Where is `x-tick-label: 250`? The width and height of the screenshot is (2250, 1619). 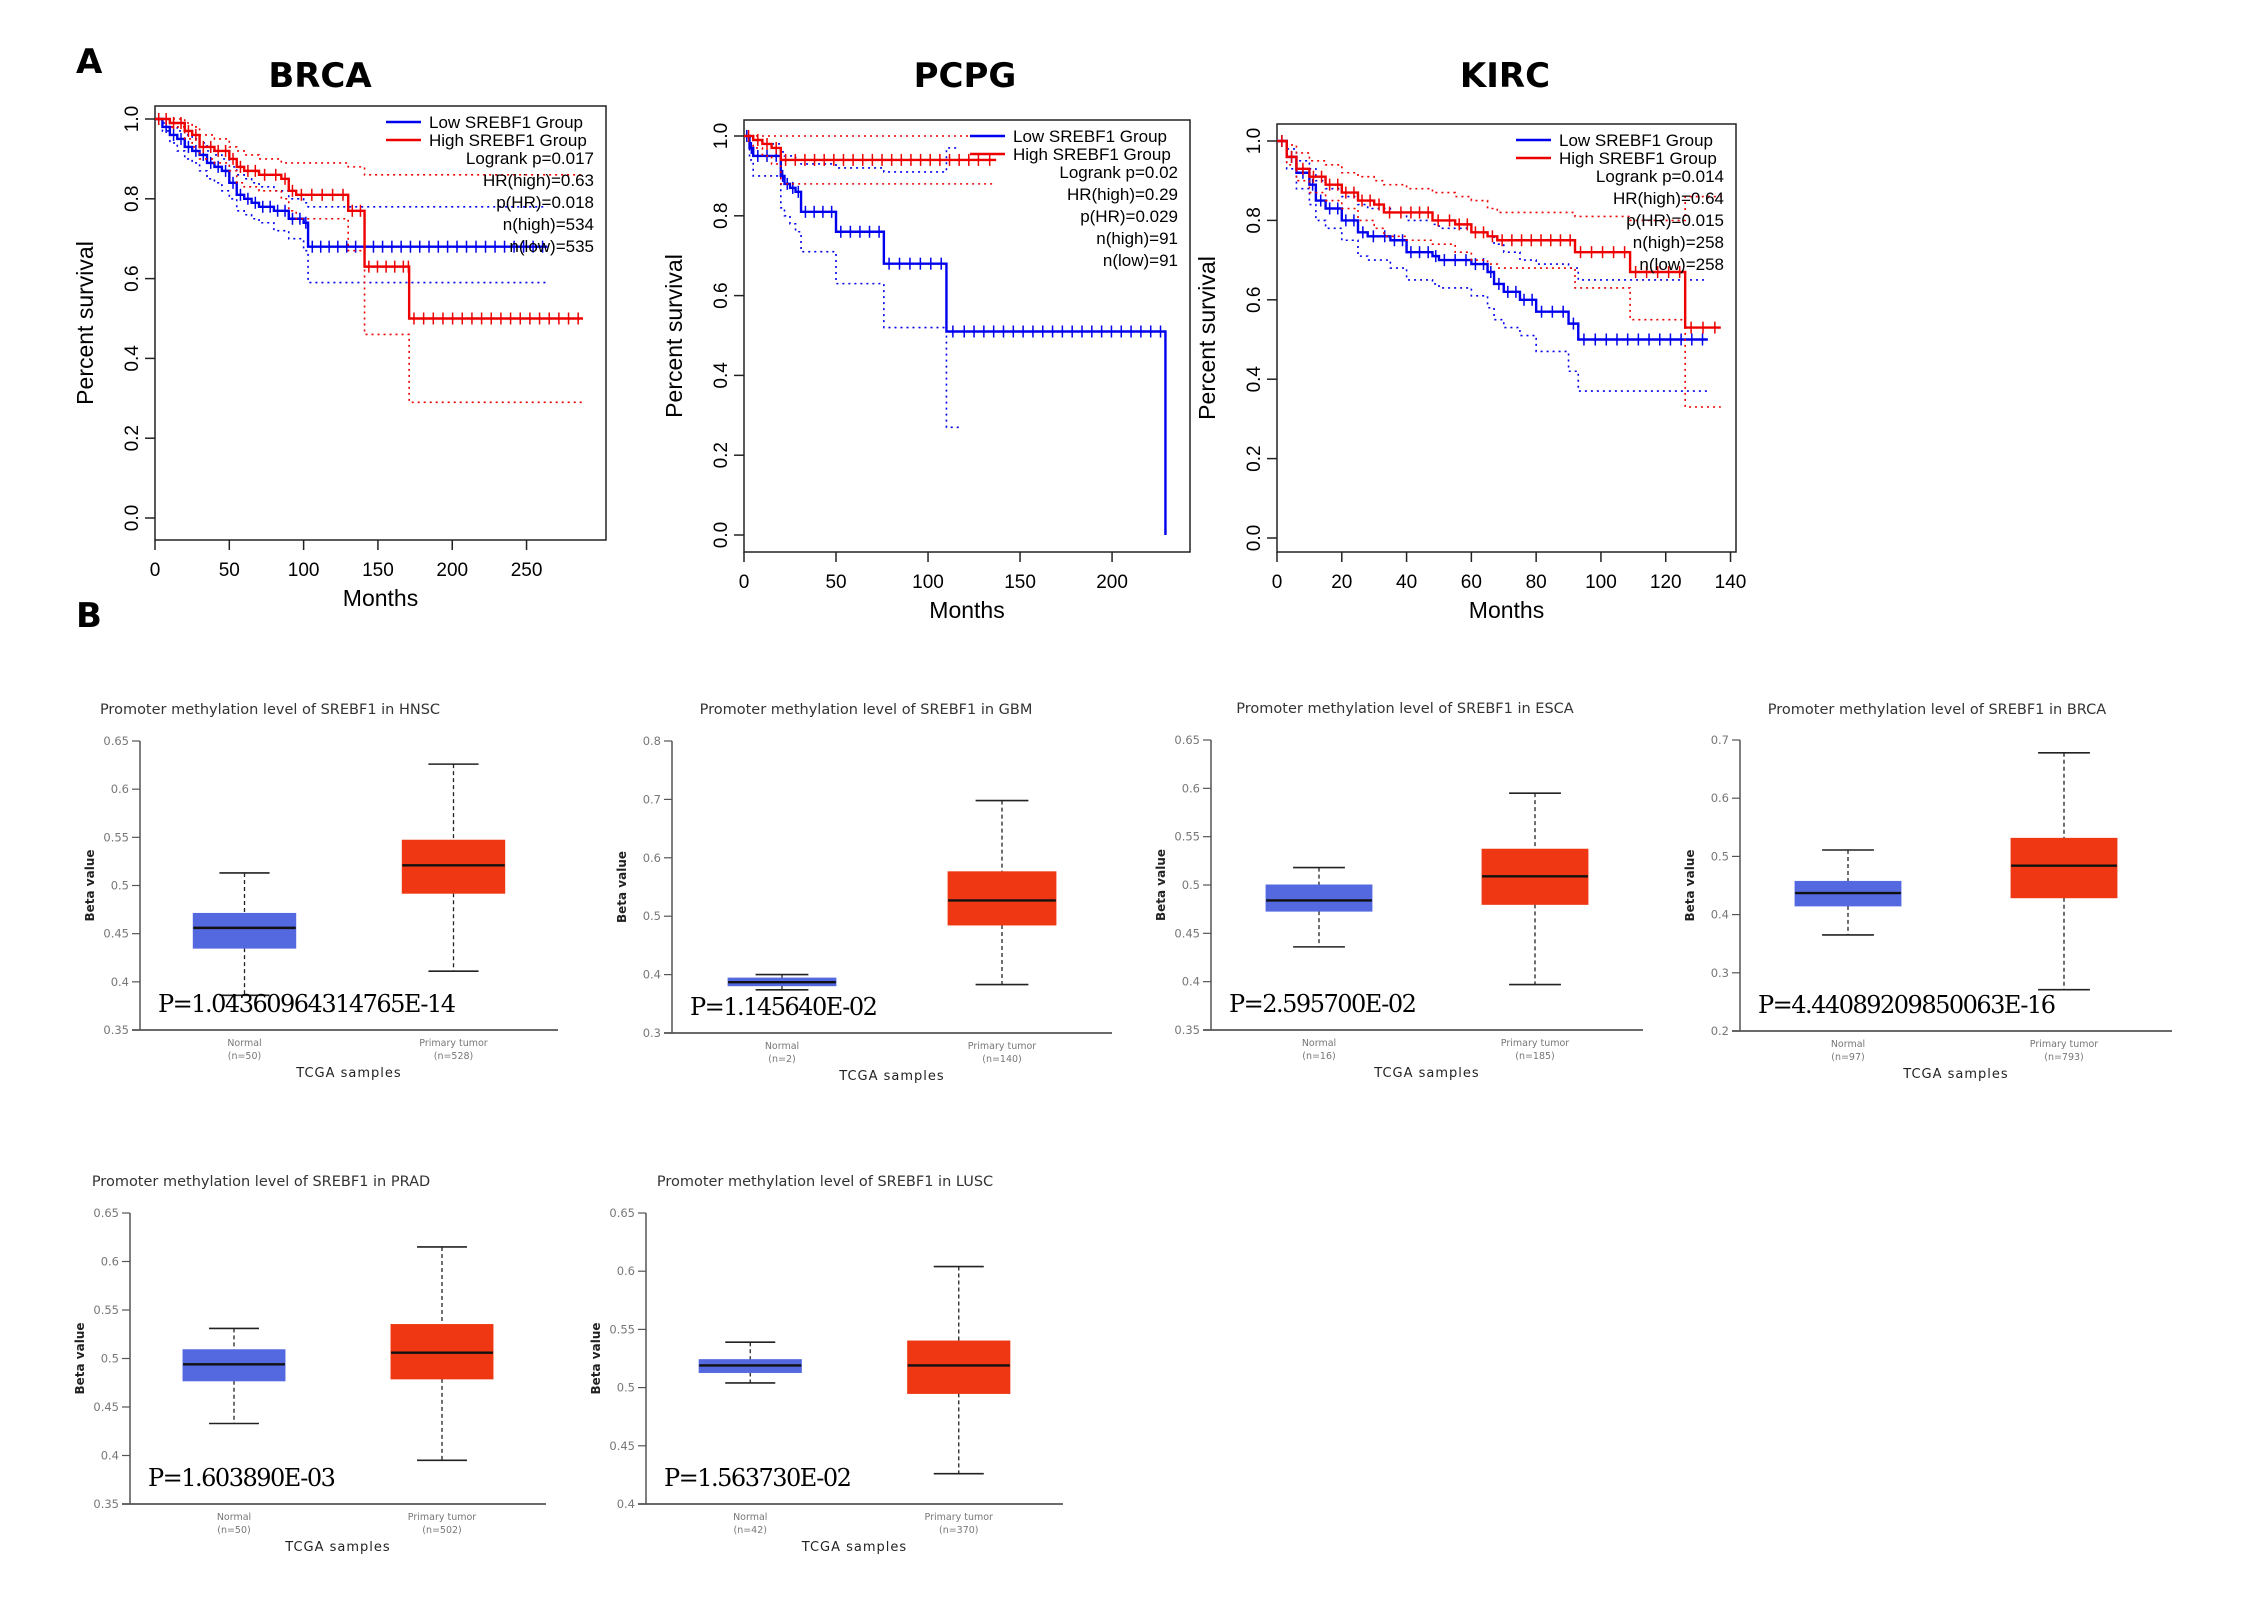
x-tick-label: 250 is located at coordinates (527, 570).